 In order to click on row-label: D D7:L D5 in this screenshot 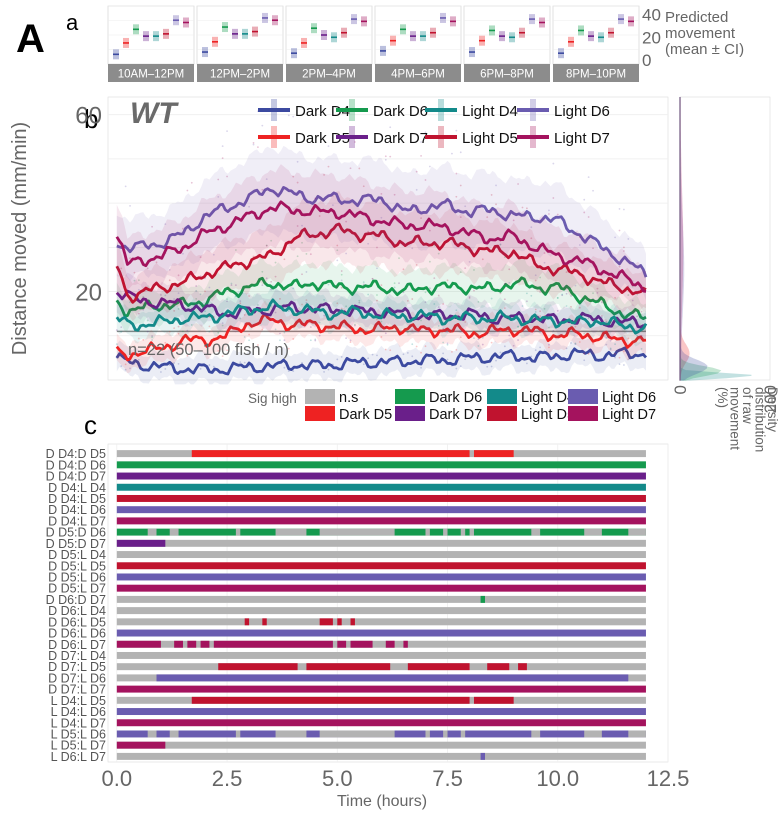, I will do `click(77, 667)`.